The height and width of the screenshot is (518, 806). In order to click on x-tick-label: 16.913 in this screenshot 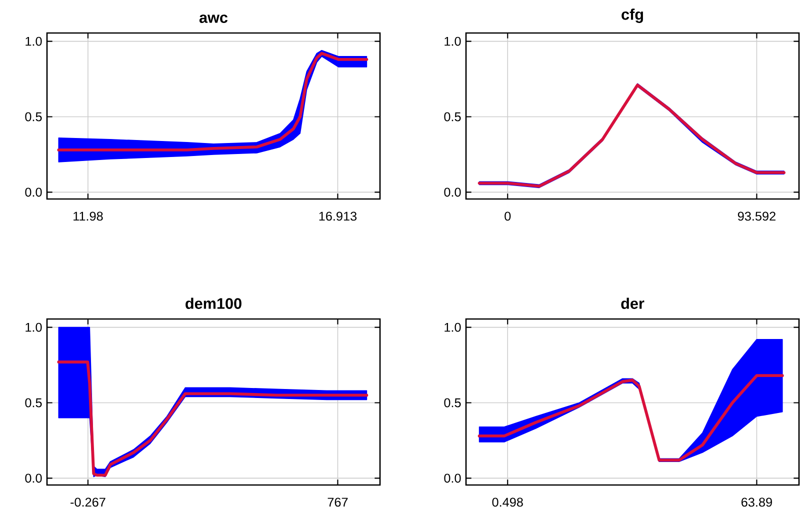, I will do `click(338, 216)`.